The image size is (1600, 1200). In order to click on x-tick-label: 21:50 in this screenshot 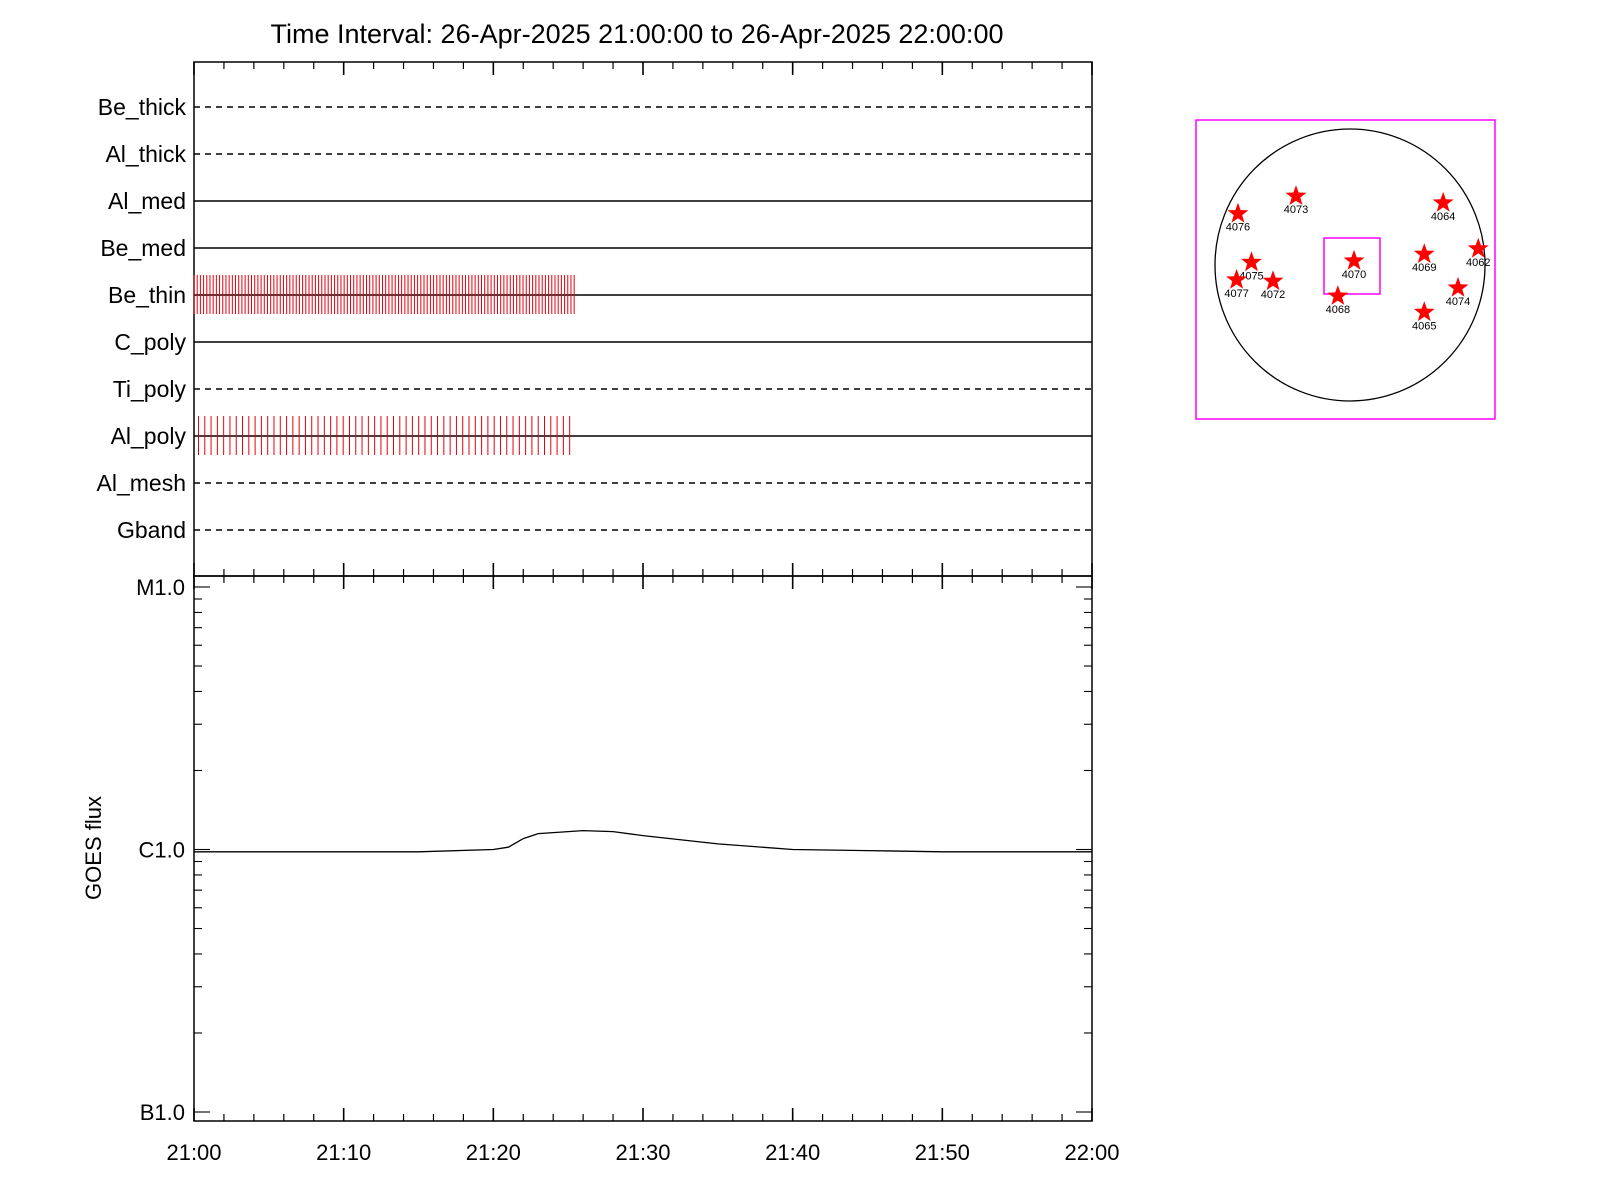, I will do `click(942, 1152)`.